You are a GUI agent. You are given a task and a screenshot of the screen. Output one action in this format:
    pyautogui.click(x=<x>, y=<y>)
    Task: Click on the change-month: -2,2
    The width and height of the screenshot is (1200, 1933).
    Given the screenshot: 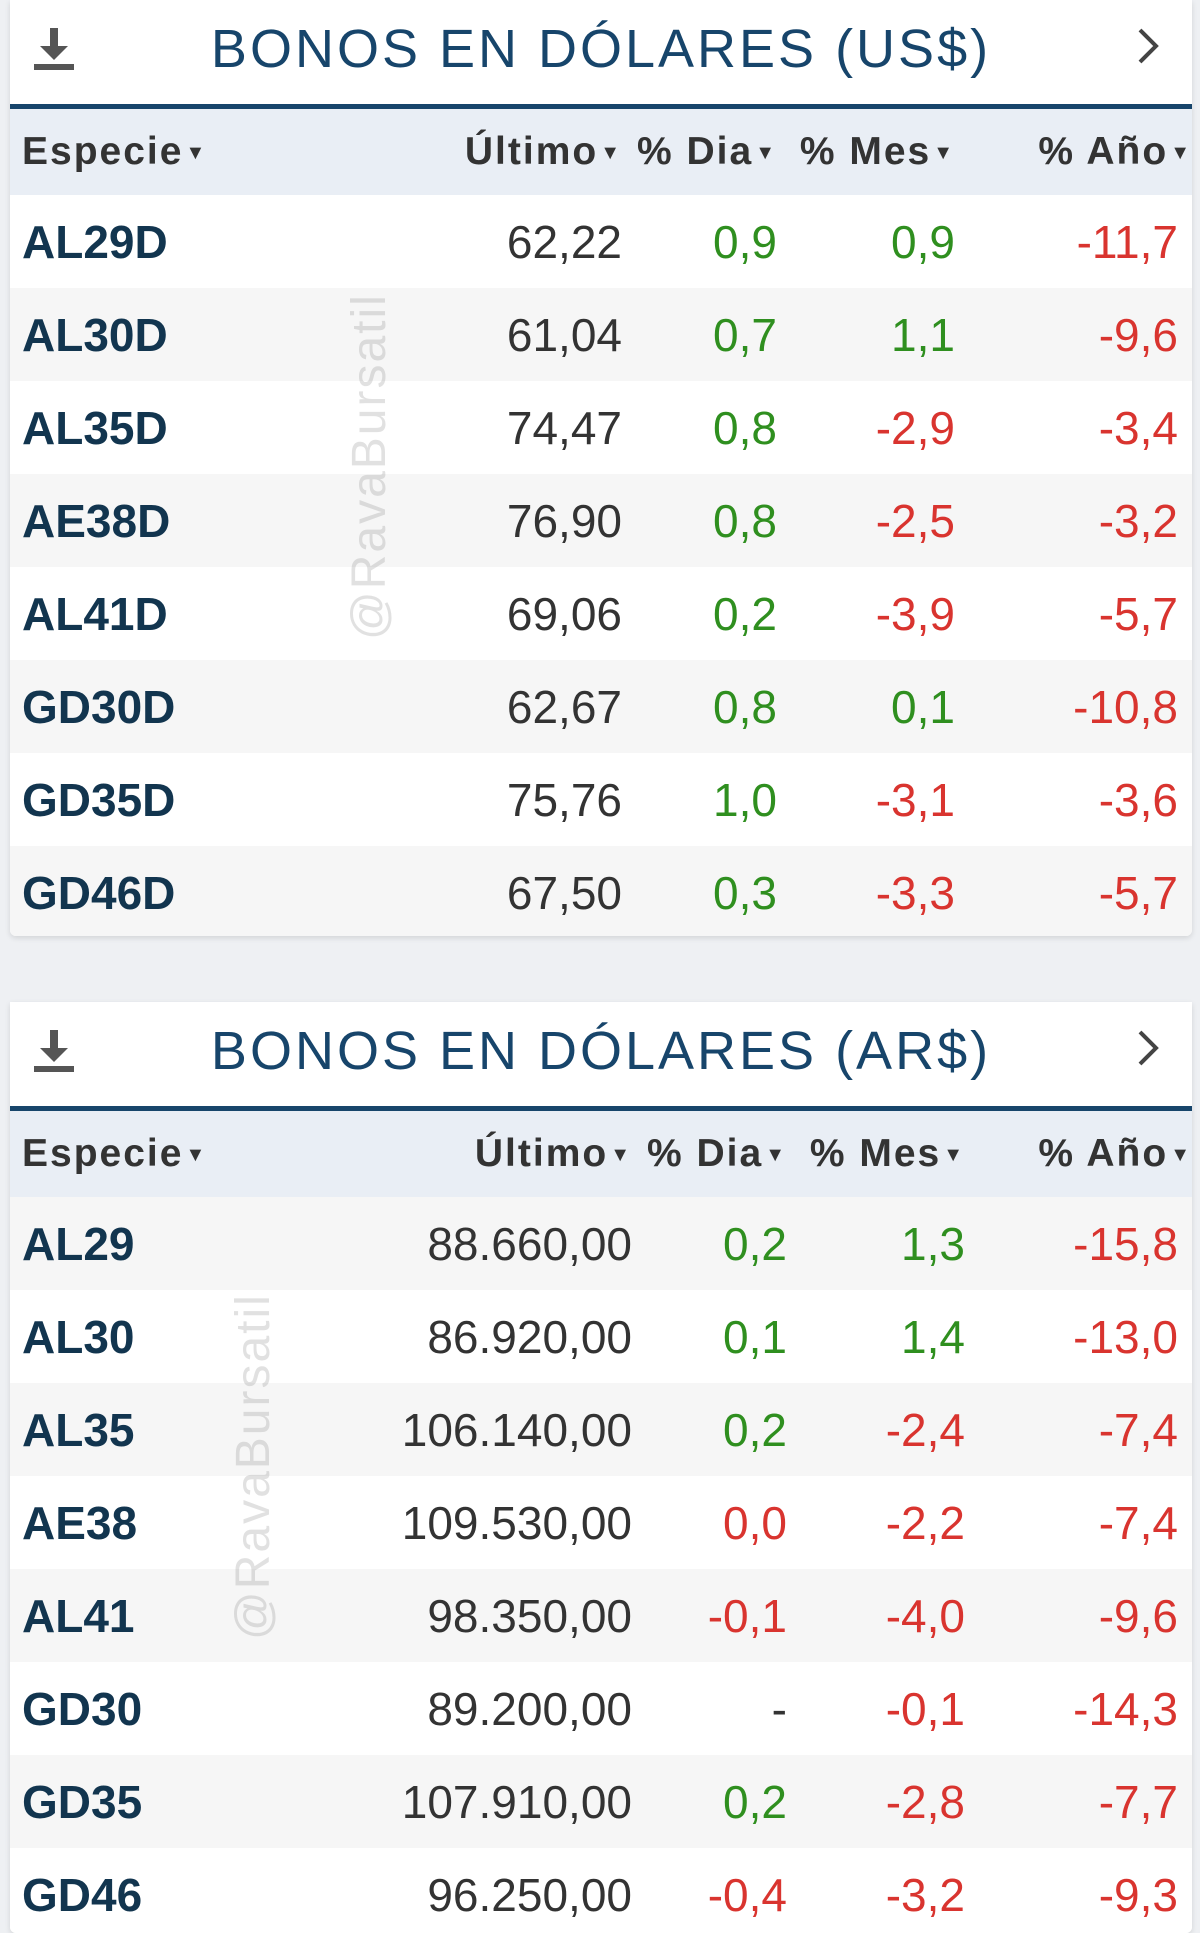 What is the action you would take?
    pyautogui.click(x=876, y=1522)
    